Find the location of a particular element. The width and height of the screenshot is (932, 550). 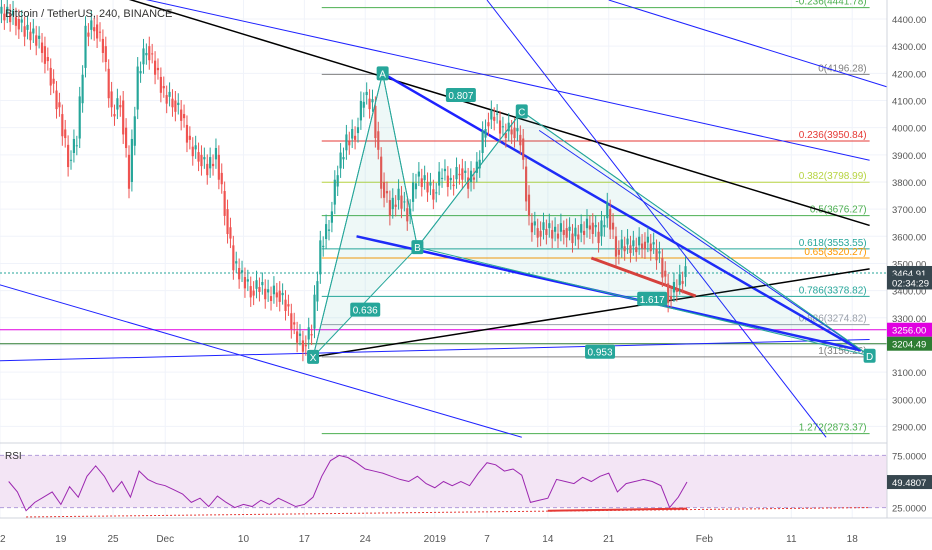

fib-level-label: 0.786(3378.82) is located at coordinates (833, 290).